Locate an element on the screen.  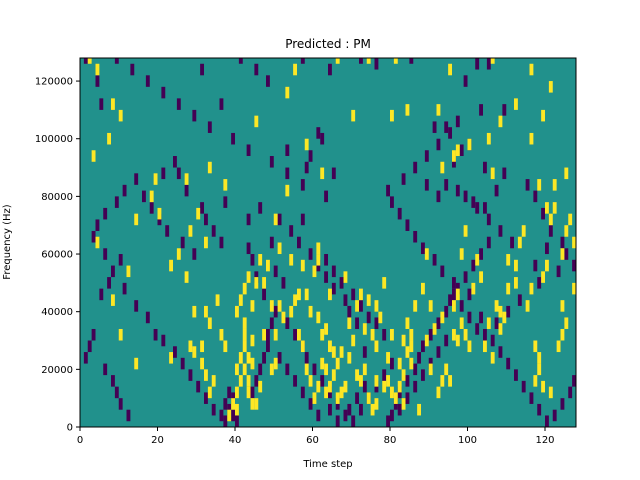
y-tick-label: 20000 is located at coordinates (57, 370).